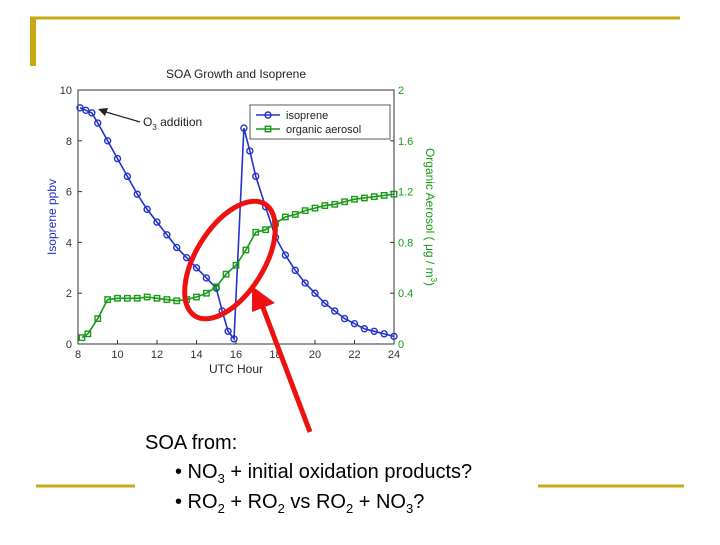  I want to click on y2-tick-label: 1.2, so click(405, 193).